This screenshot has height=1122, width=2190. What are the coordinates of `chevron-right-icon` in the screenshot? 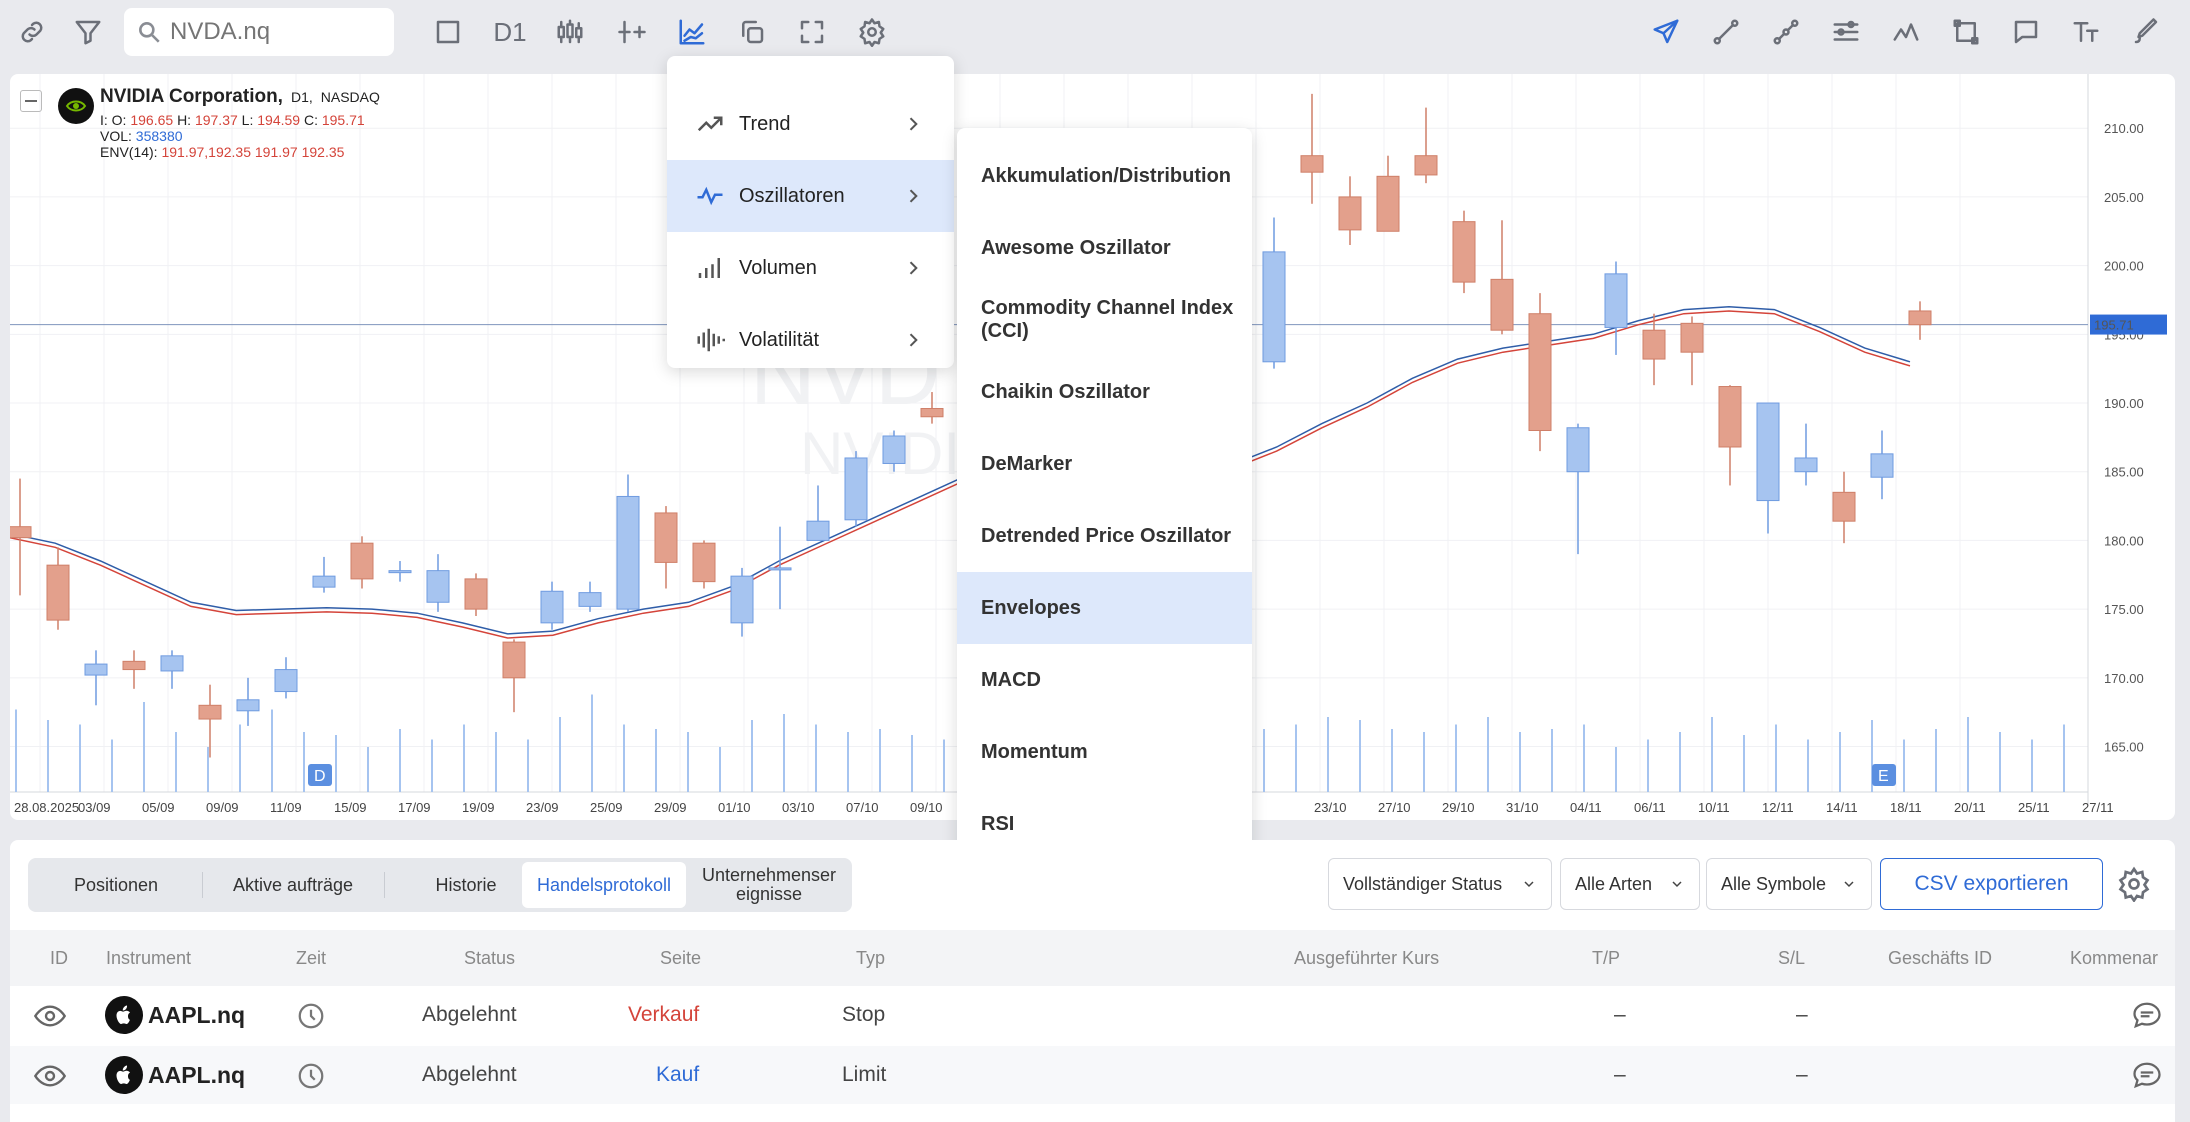 It's located at (913, 124).